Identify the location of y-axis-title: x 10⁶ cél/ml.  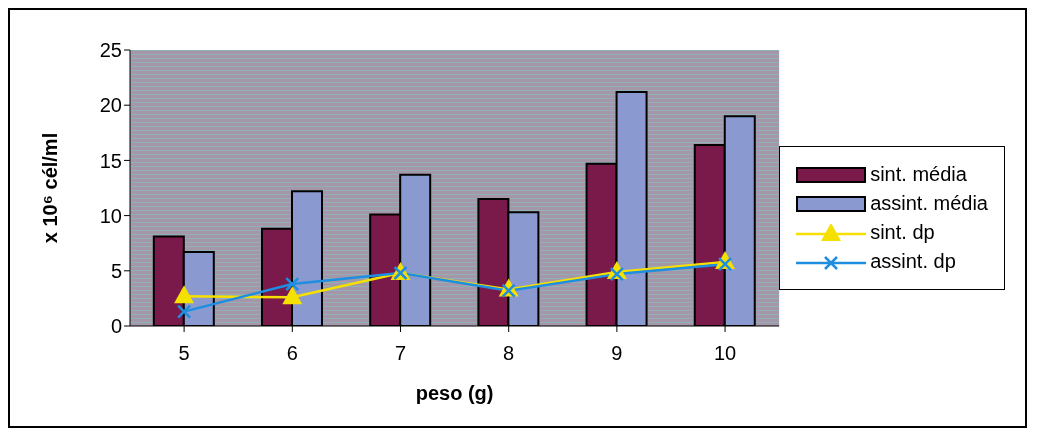
(50, 188).